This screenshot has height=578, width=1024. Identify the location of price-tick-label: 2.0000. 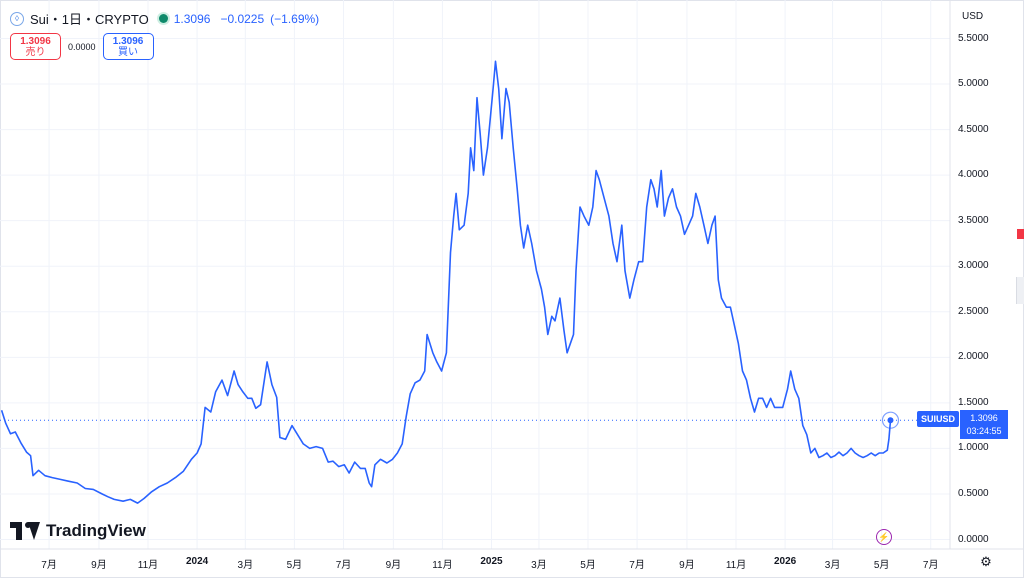
(973, 357).